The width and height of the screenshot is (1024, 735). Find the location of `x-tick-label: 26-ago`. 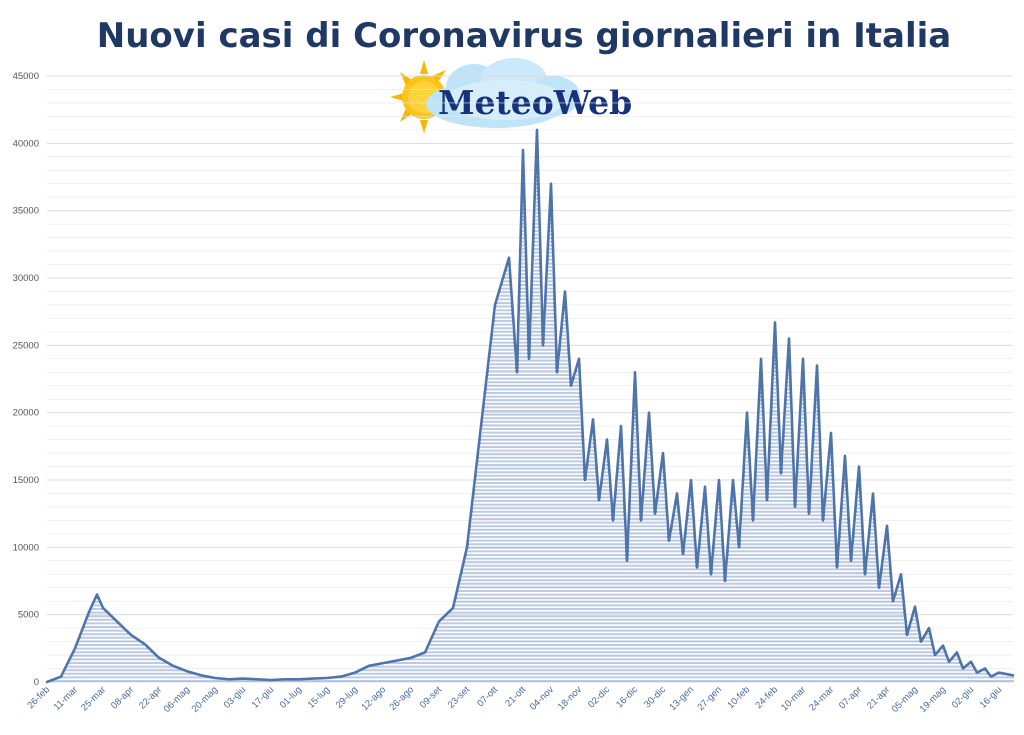

x-tick-label: 26-ago is located at coordinates (401, 698).